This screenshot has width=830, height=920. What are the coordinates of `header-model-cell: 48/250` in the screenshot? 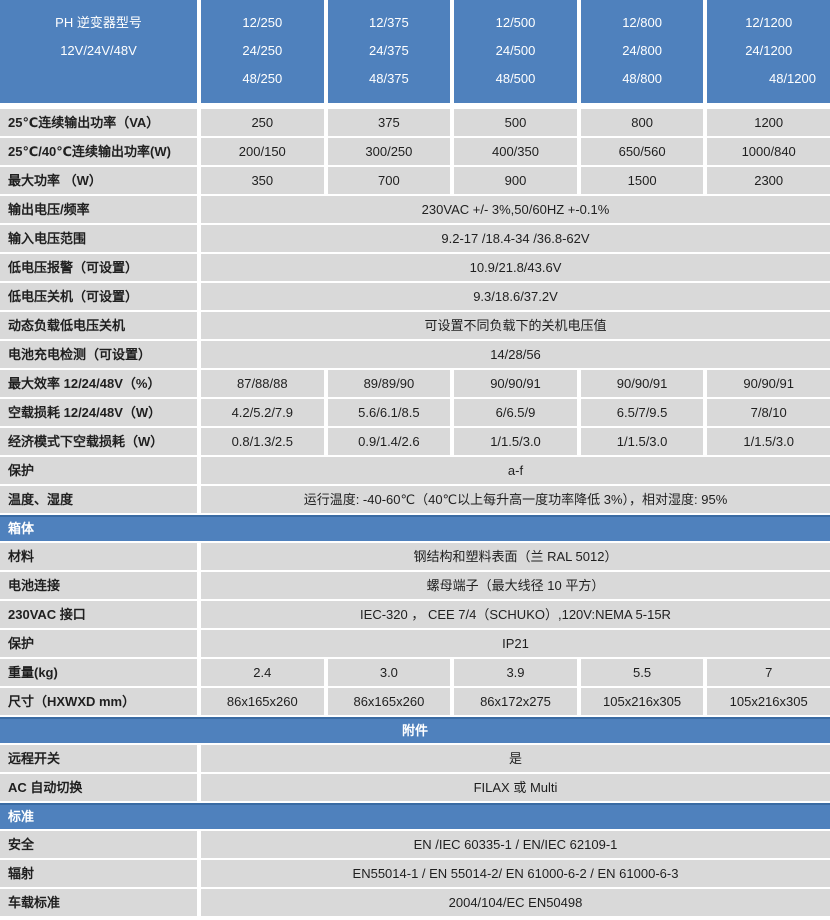 It's located at (262, 78).